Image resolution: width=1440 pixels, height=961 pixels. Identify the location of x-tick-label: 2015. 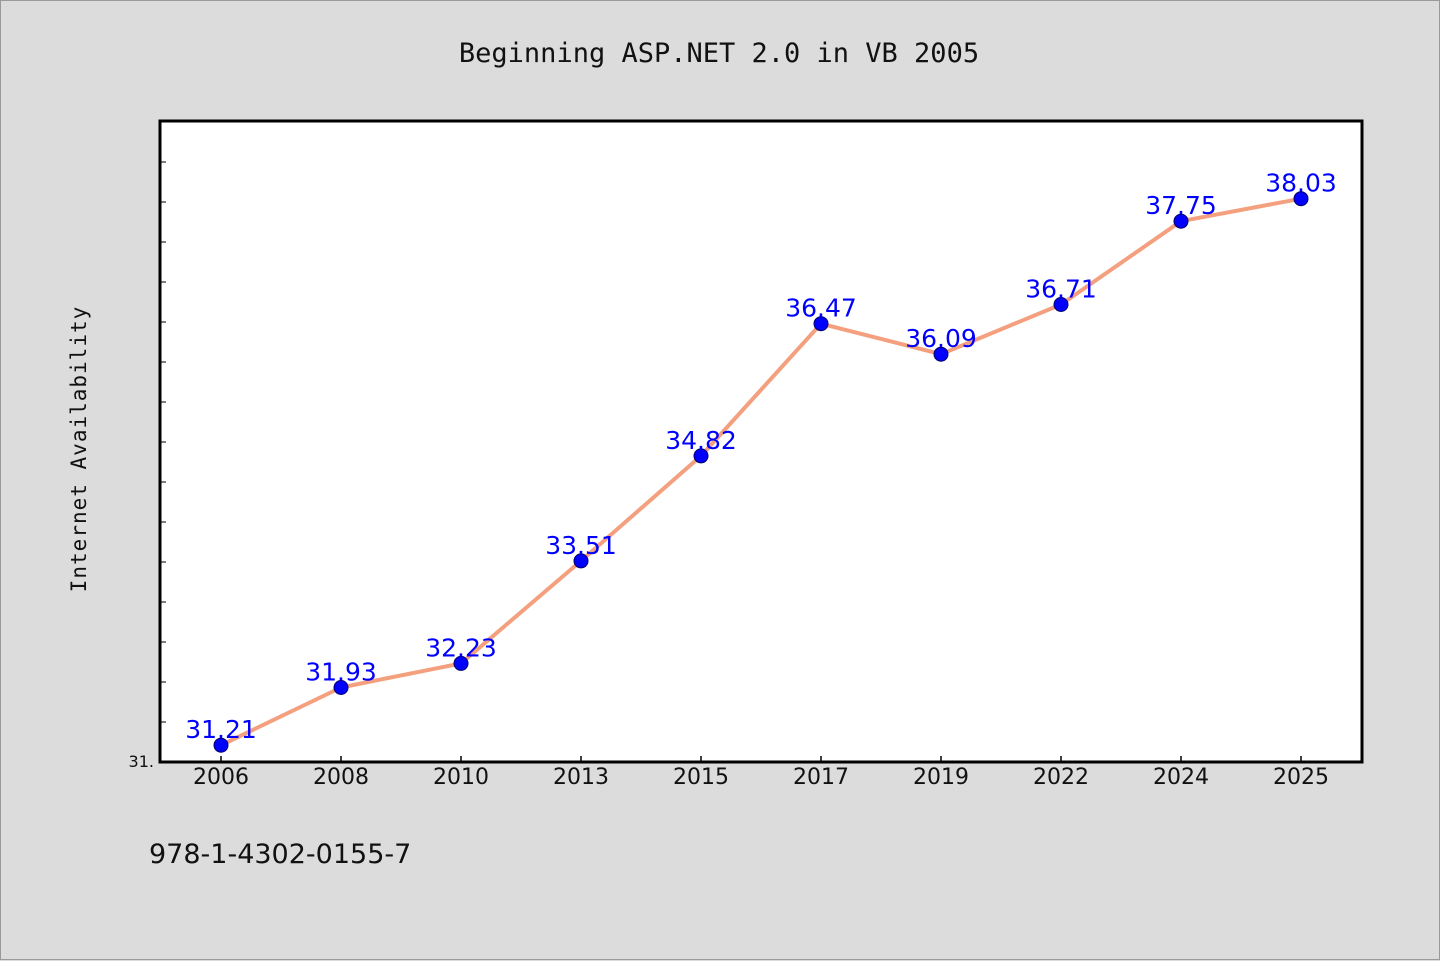
(701, 777).